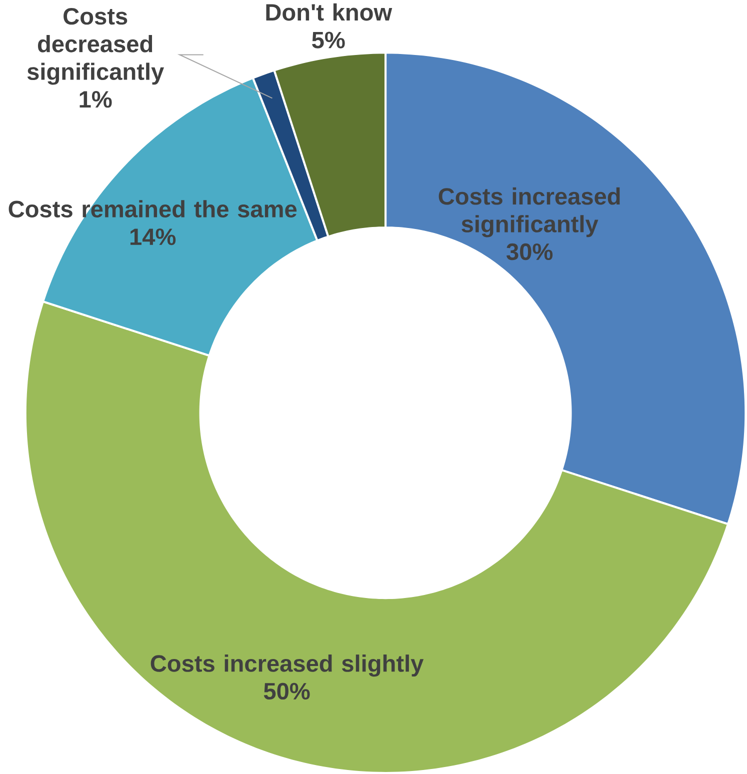  What do you see at coordinates (287, 665) in the screenshot?
I see `slice-label: Costs increased slightly` at bounding box center [287, 665].